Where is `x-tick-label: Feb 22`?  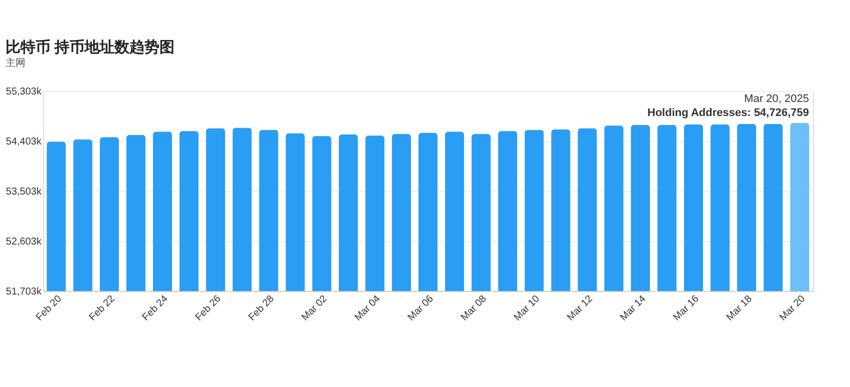
x-tick-label: Feb 22 is located at coordinates (102, 308).